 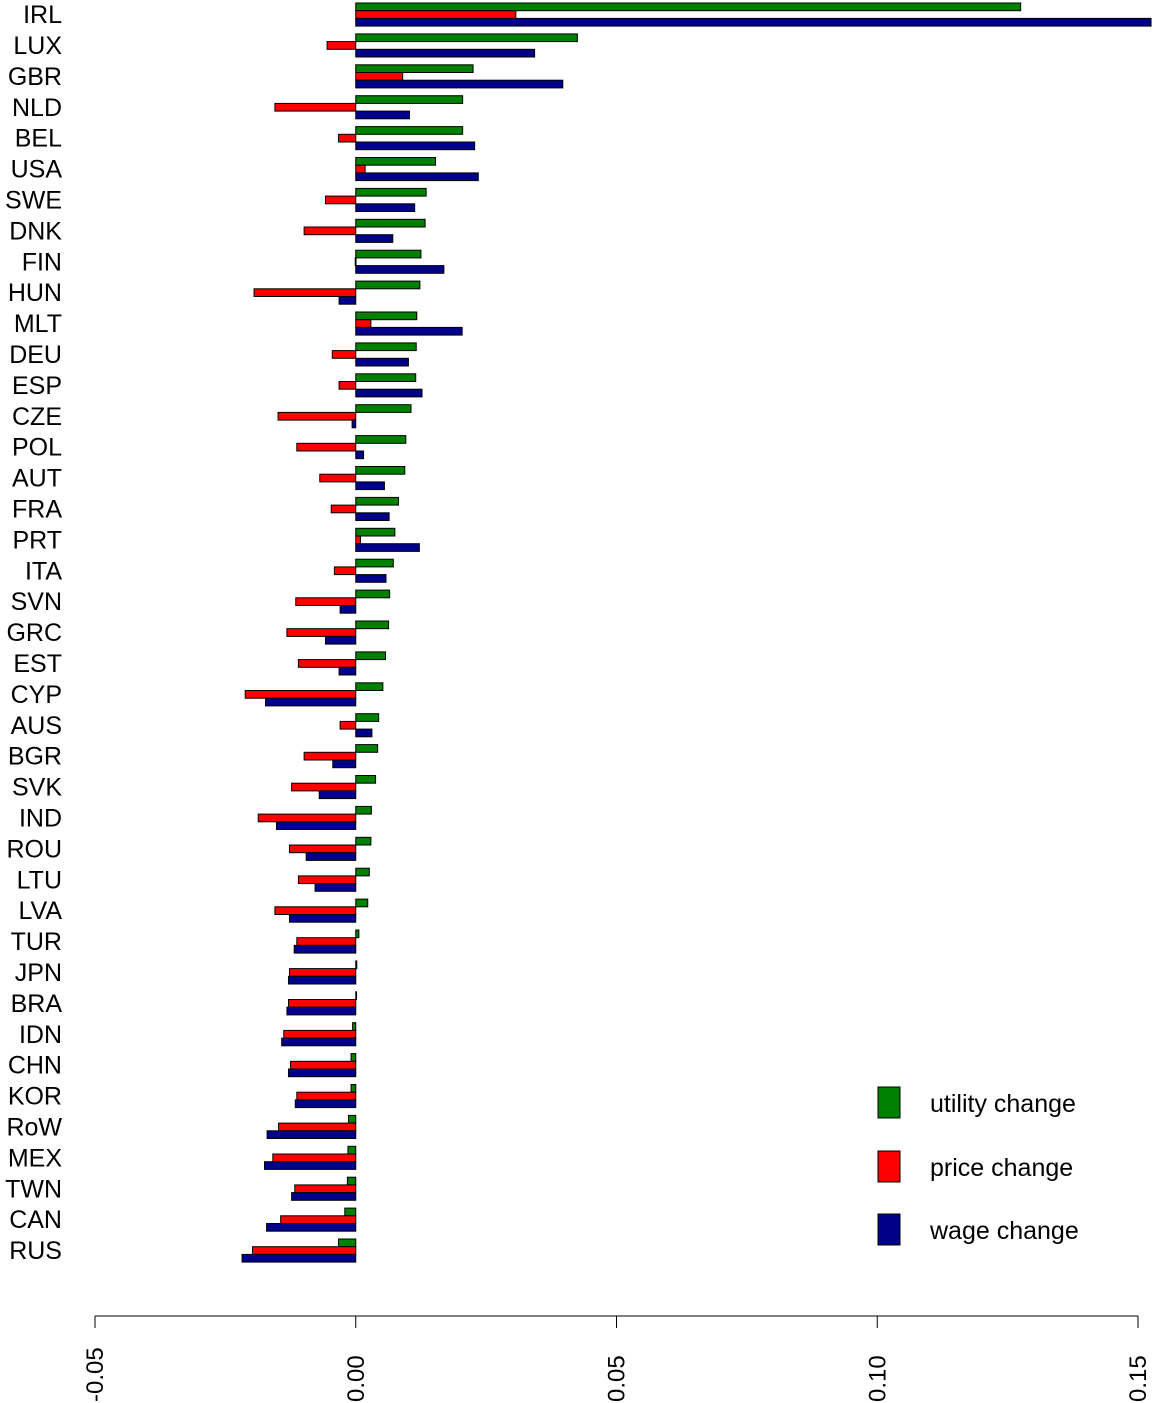 I want to click on bar-bra-wage-change, so click(x=321, y=1011).